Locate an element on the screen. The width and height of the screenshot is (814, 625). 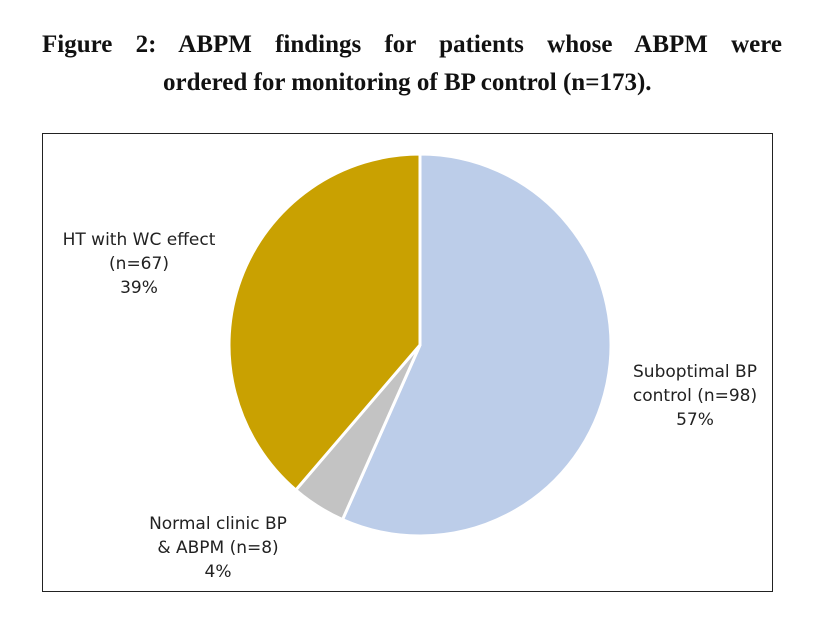
pie-slice-wc is located at coordinates (324, 322).